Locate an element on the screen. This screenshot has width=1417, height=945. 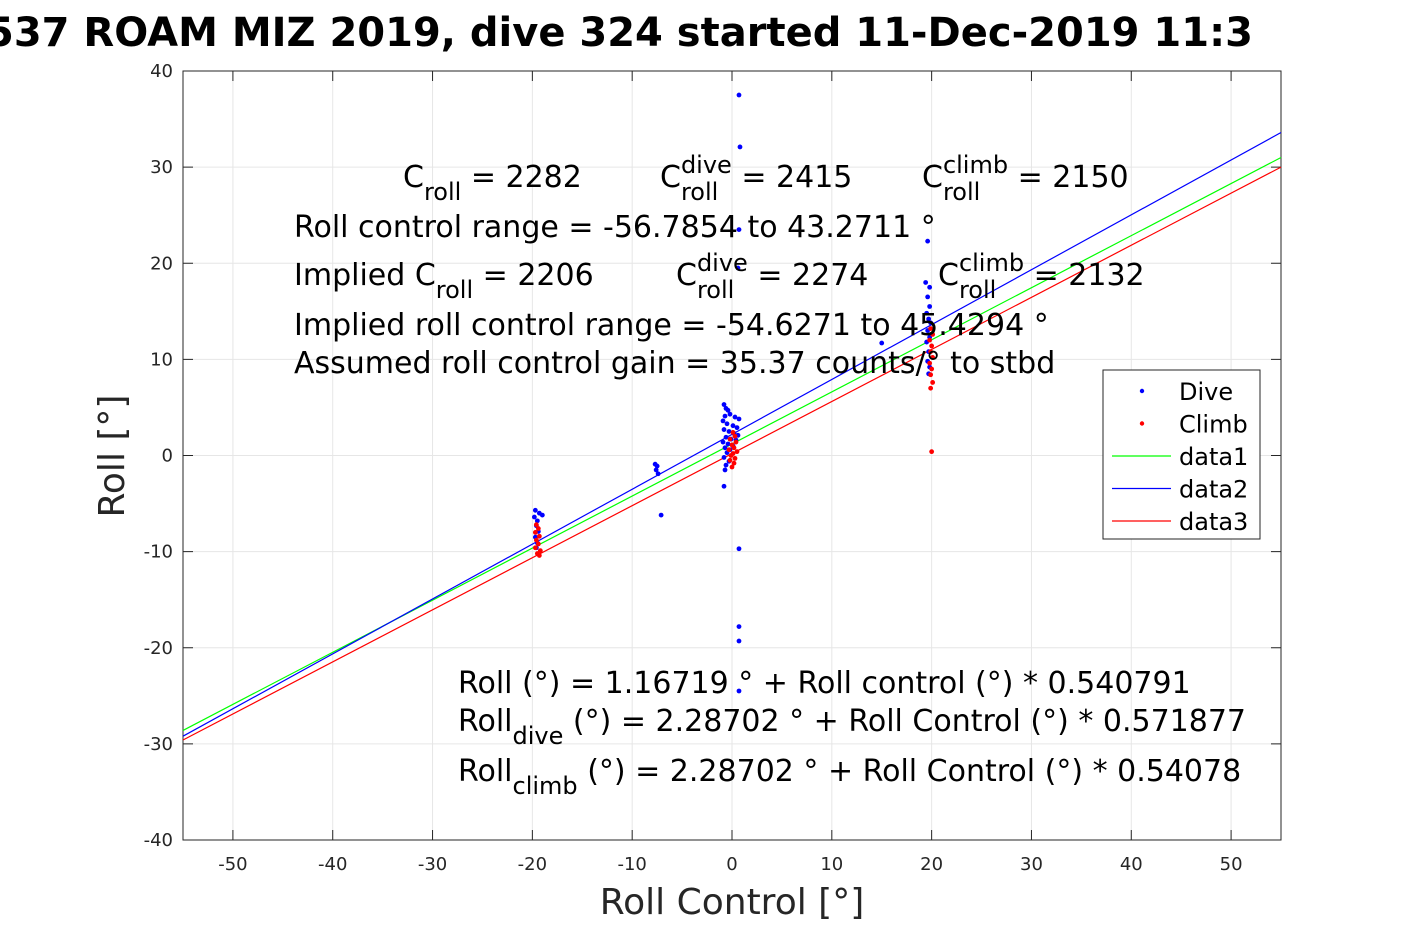
annotation-c-roll-climb: Cclimb roll = 2150 is located at coordinates (1025, 178).